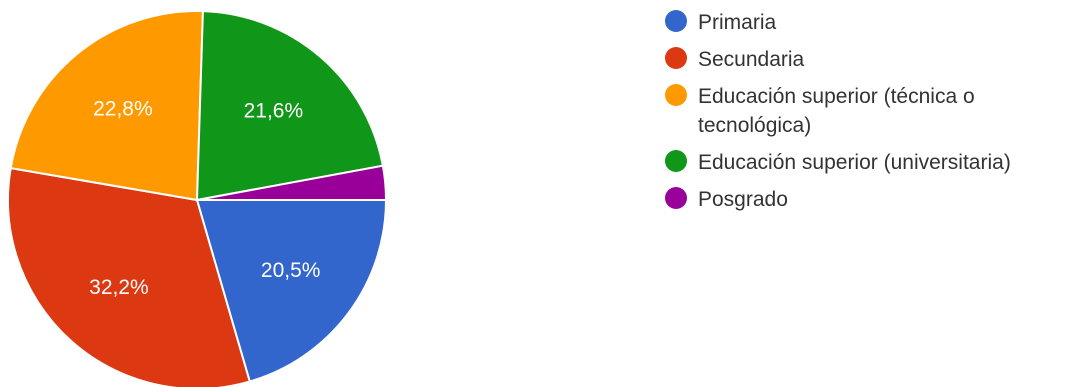 The width and height of the screenshot is (1086, 387). I want to click on pie-slice-educacion-superior-universitaria, so click(290, 106).